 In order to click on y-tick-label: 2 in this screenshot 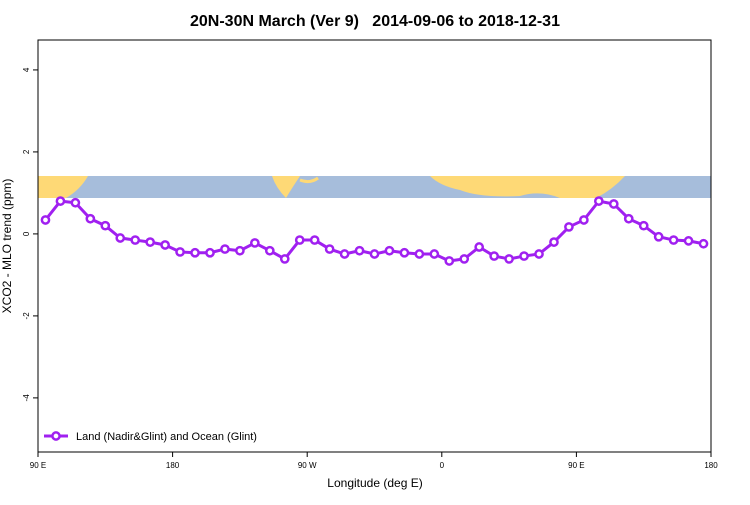, I will do `click(26, 151)`.